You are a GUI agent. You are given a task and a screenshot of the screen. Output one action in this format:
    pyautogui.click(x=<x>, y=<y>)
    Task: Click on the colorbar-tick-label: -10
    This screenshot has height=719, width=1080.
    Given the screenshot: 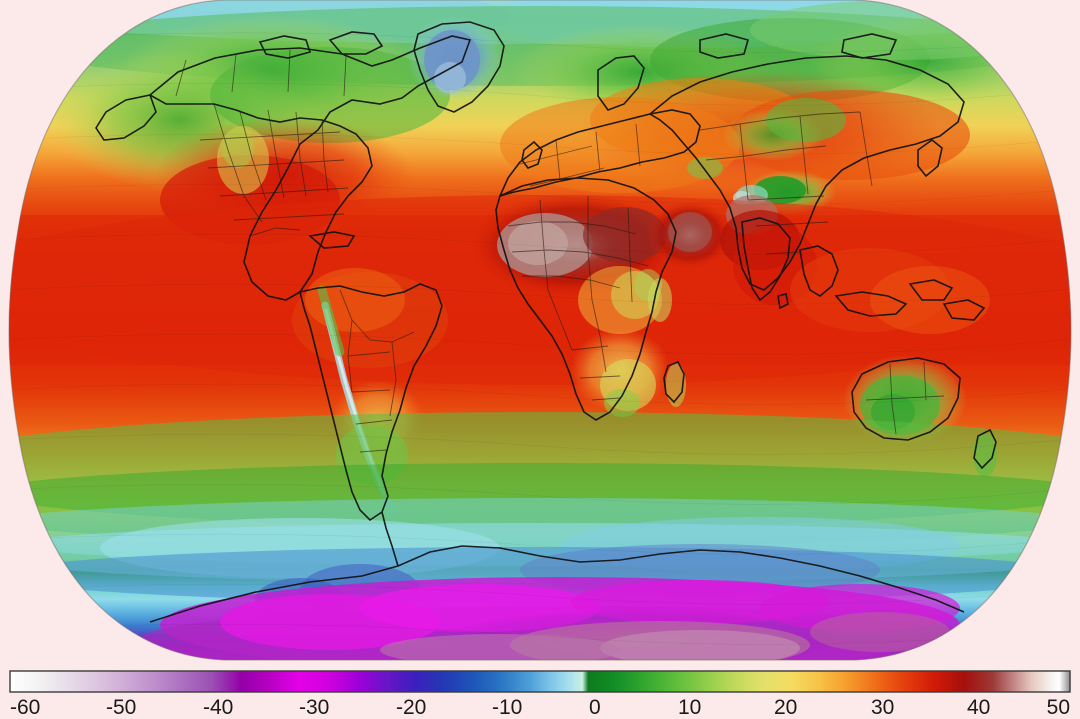 What is the action you would take?
    pyautogui.click(x=507, y=707)
    